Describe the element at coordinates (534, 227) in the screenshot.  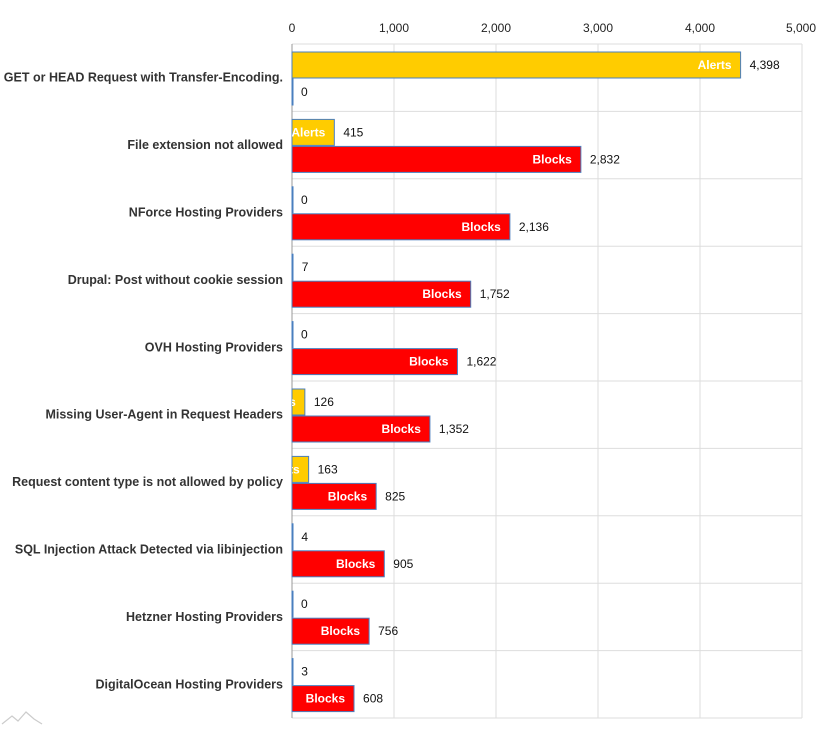
I see `blocks-value-label: 2,136` at that location.